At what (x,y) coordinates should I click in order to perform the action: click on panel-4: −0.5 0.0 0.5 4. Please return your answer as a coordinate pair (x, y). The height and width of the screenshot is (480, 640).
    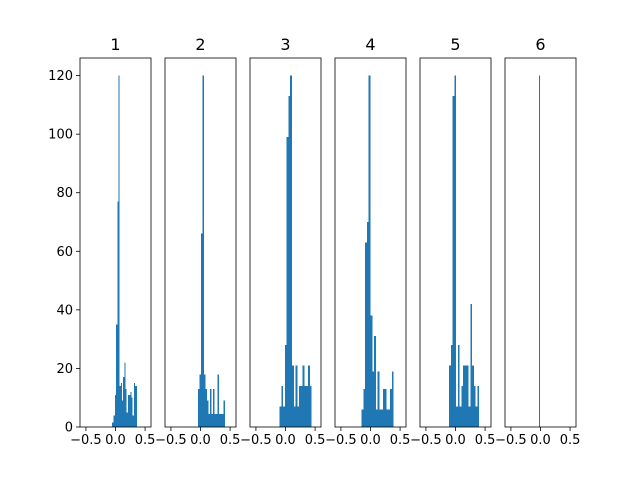
    Looking at the image, I should click on (367, 241).